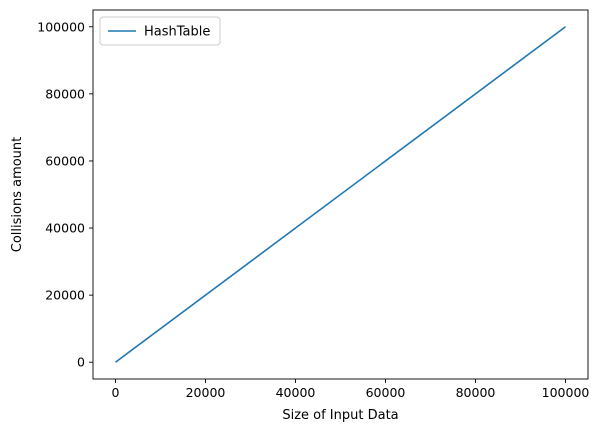 This screenshot has width=601, height=432. What do you see at coordinates (65, 93) in the screenshot?
I see `y-tick-label: 80000` at bounding box center [65, 93].